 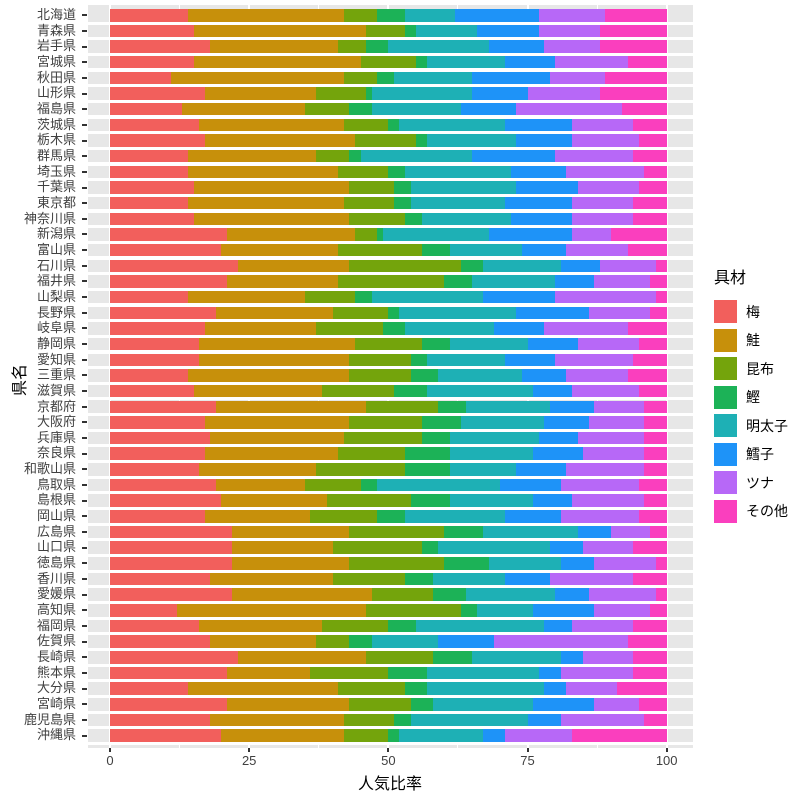 I want to click on x-axis-title: 人気比率, so click(x=389, y=784).